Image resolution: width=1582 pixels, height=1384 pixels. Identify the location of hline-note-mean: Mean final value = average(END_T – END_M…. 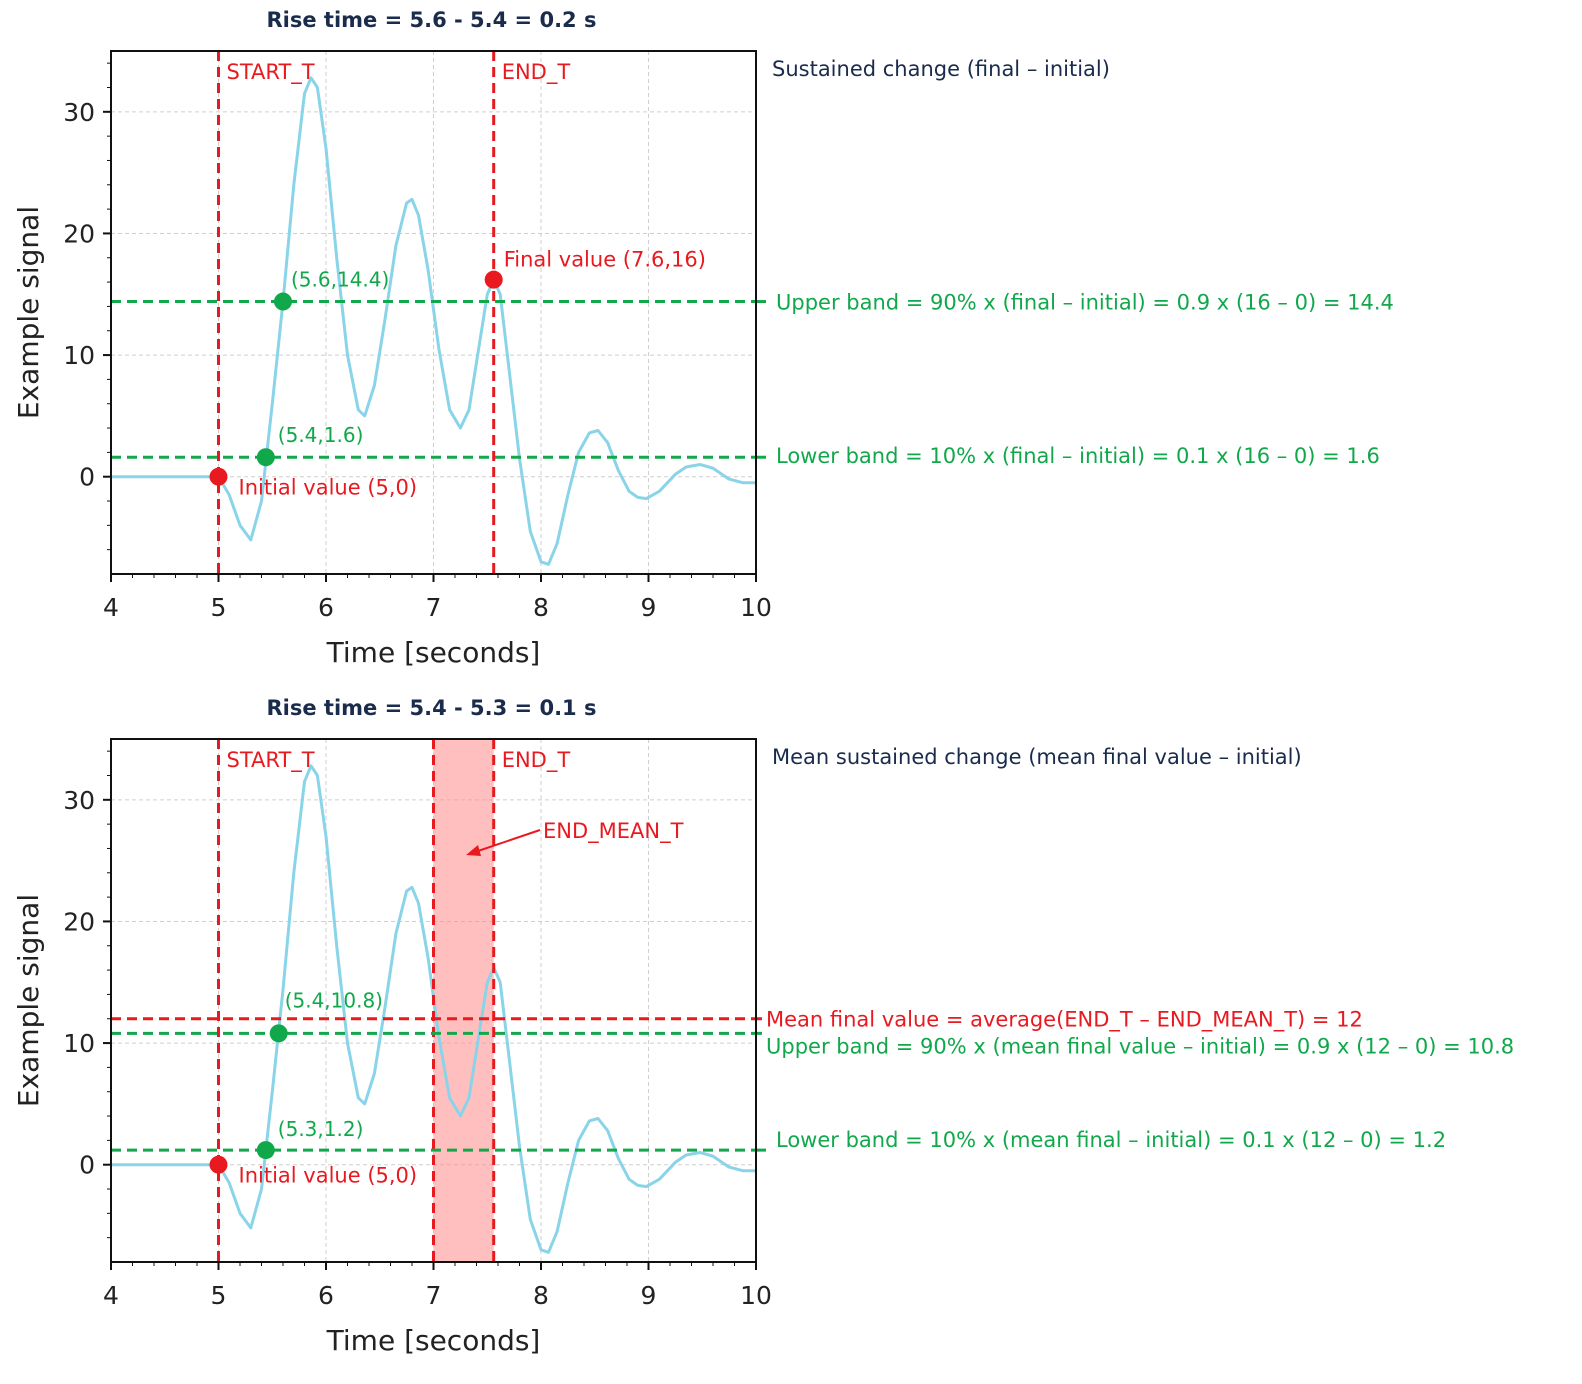
(1064, 1020).